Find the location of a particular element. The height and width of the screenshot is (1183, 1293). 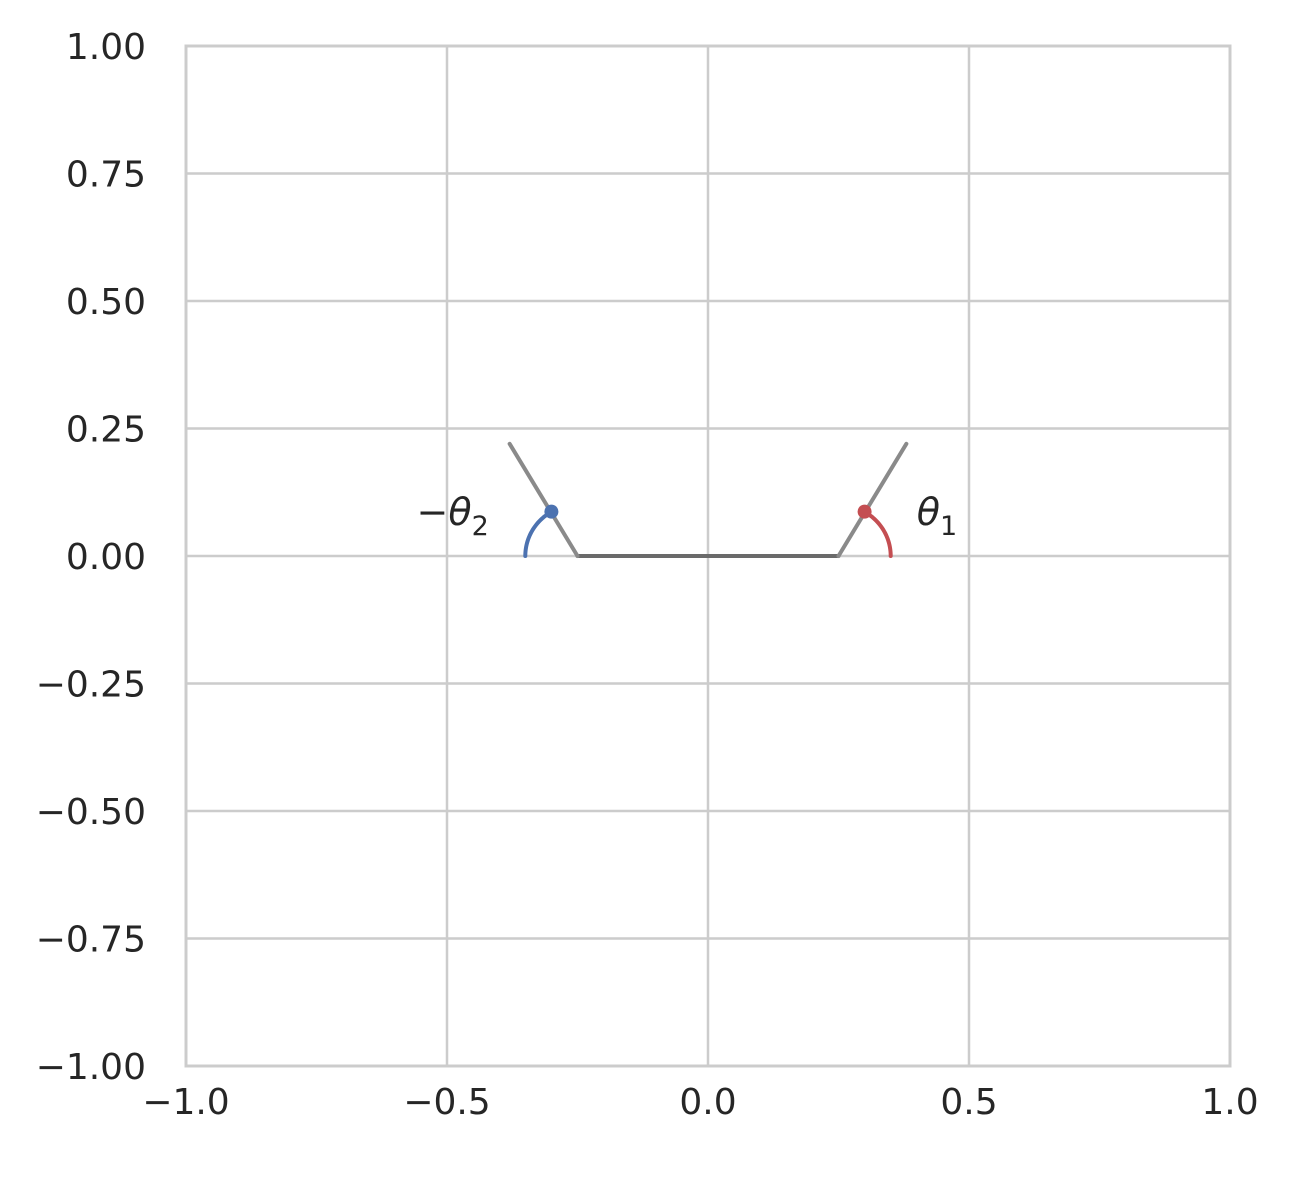

series-layer is located at coordinates (708, 499).